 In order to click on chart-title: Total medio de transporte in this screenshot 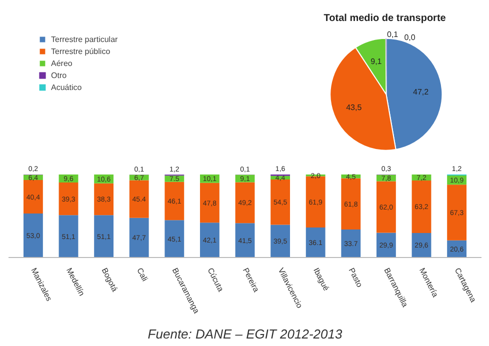, I will do `click(385, 18)`.